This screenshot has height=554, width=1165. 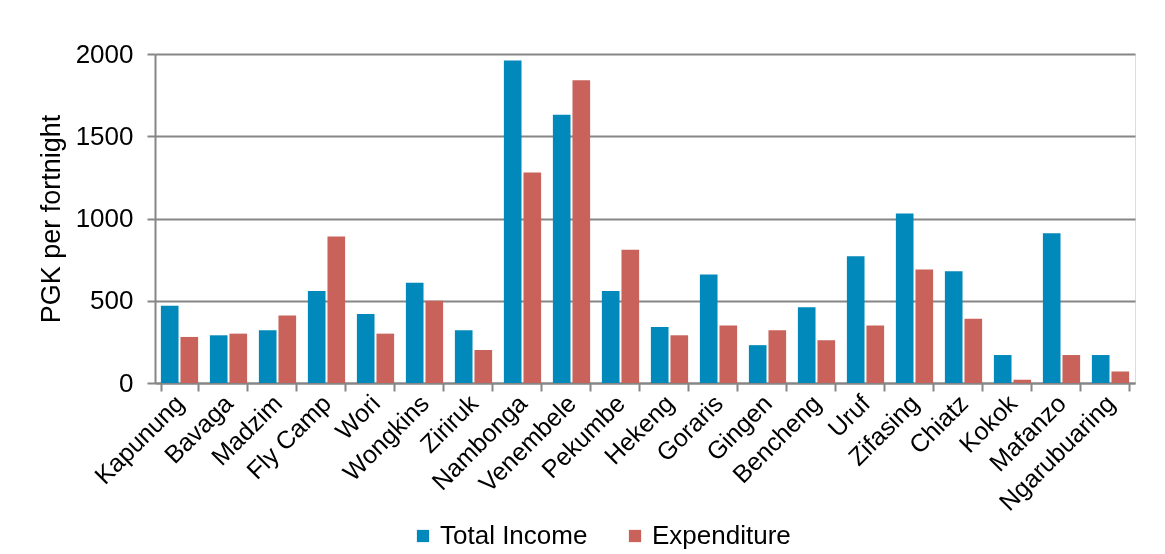 I want to click on legend-label: Total Income, so click(x=514, y=535).